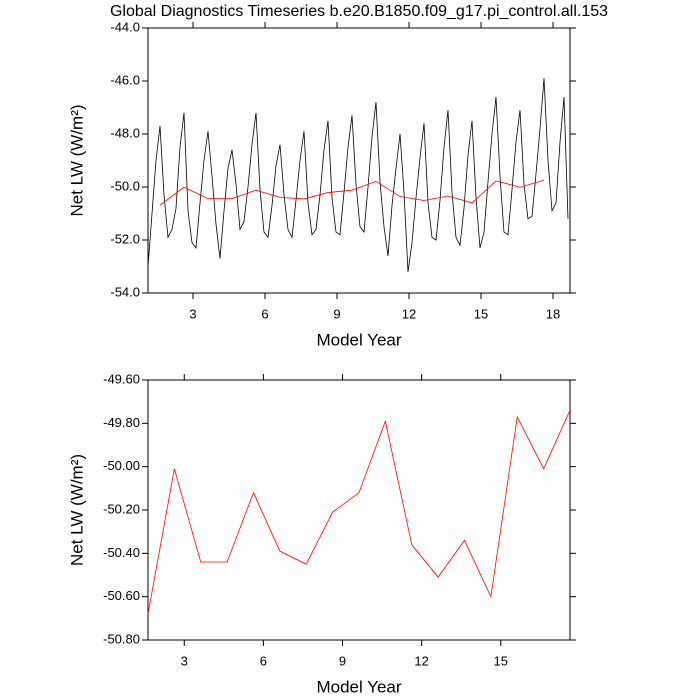 This screenshot has height=700, width=700. I want to click on y-tick-label: -50.0, so click(125, 185).